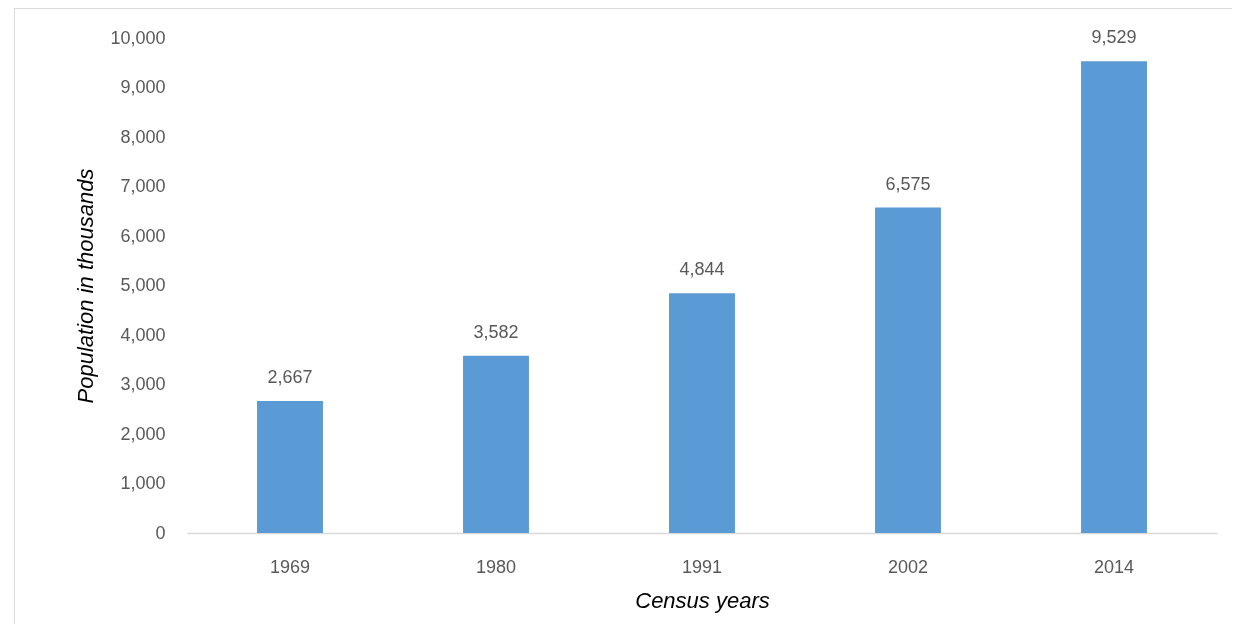  Describe the element at coordinates (86, 286) in the screenshot. I see `y-axis-title: Population in thousands` at that location.